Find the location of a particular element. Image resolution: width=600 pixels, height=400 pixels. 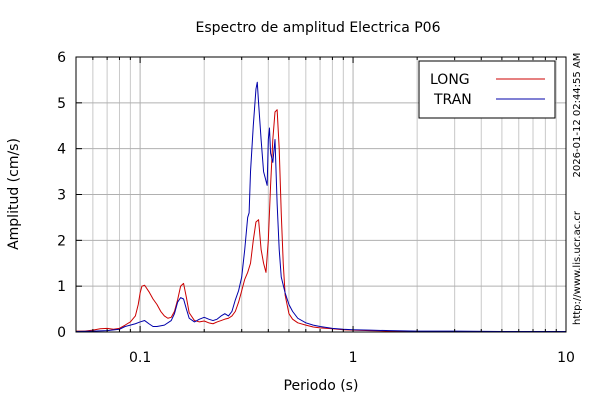

y-axis-label: Amplitud (cm/s) is located at coordinates (14, 194).